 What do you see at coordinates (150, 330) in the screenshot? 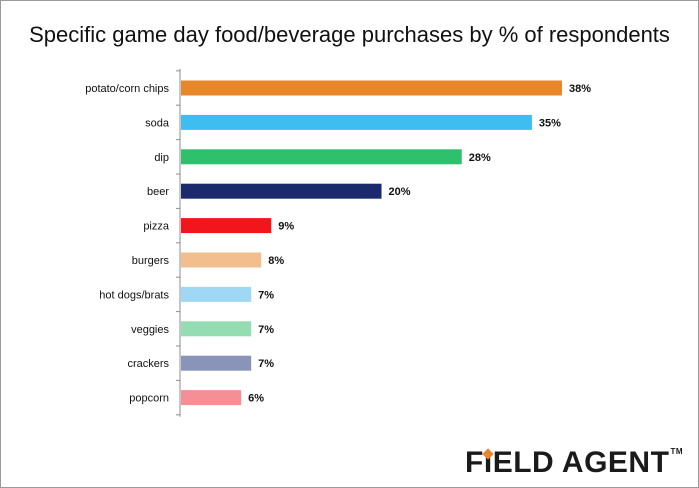
I see `category-label: veggies` at bounding box center [150, 330].